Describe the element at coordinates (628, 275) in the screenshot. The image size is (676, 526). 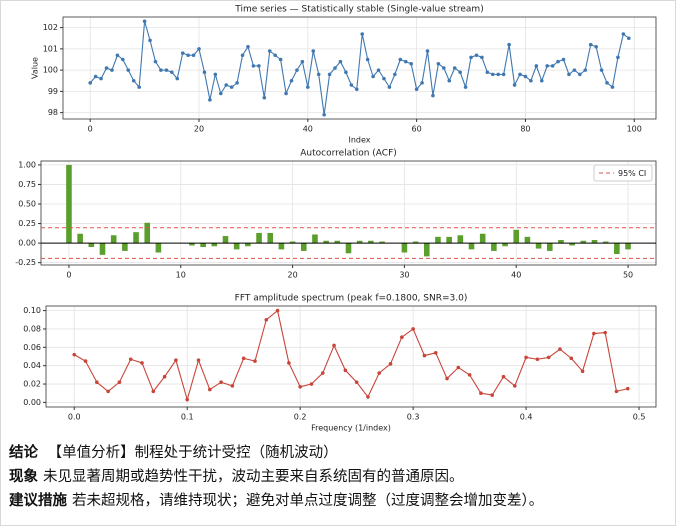
I see `x-tick-label: 50` at that location.